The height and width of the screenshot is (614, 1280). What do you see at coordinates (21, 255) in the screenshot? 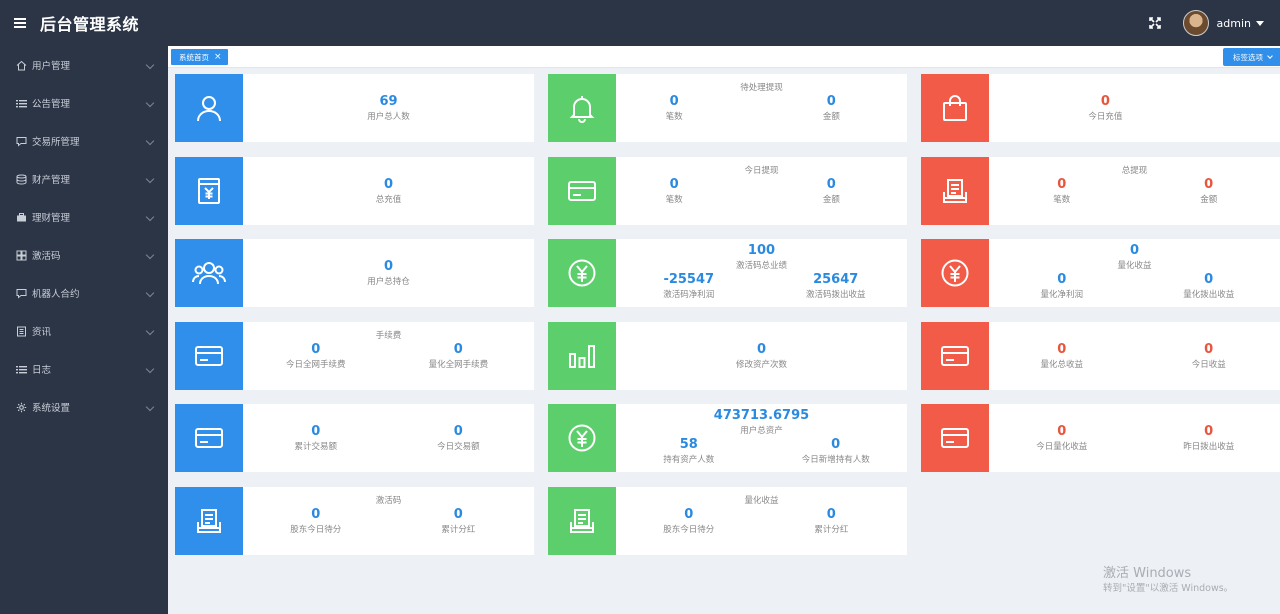
I see `grid-icon` at bounding box center [21, 255].